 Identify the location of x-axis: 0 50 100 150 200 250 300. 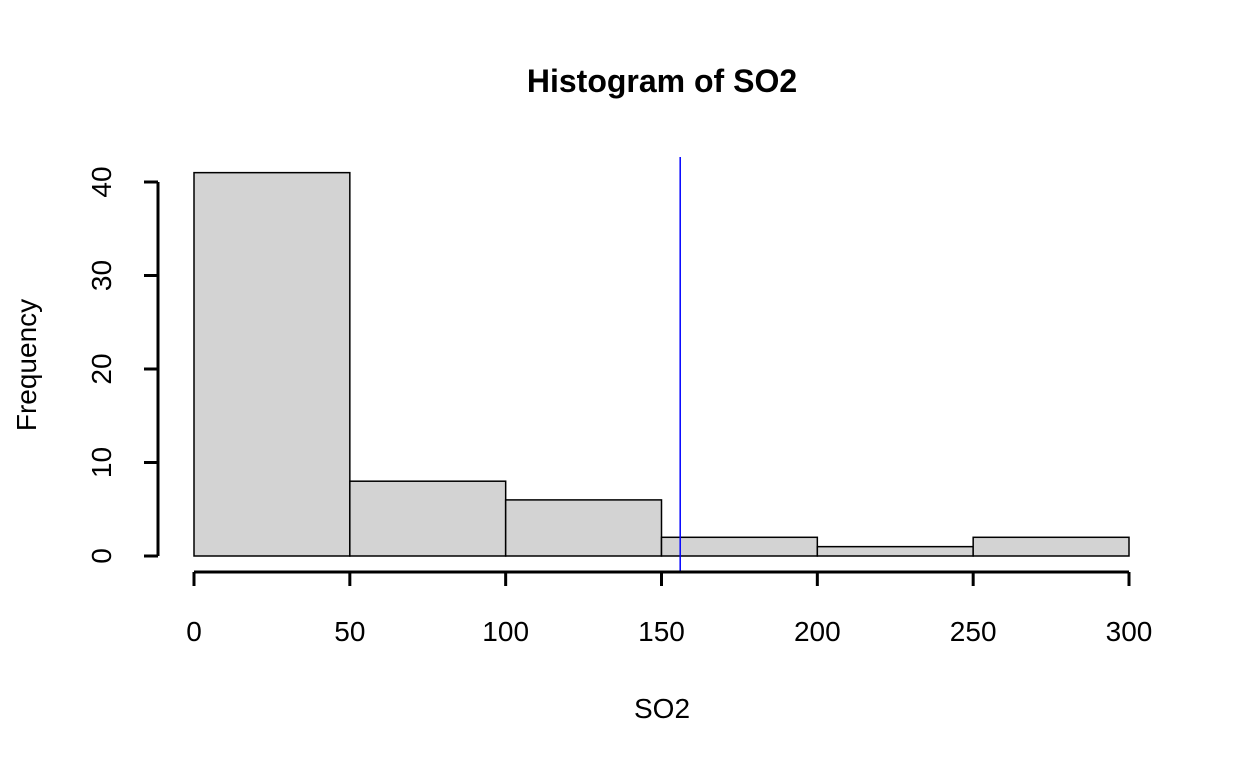
(669, 608).